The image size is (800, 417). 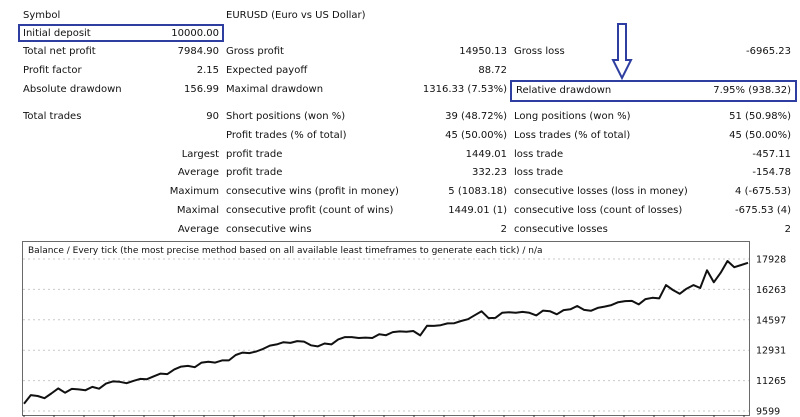 What do you see at coordinates (464, 89) in the screenshot?
I see `maximal-drawdown-value: 1316.33 (7.53%)` at bounding box center [464, 89].